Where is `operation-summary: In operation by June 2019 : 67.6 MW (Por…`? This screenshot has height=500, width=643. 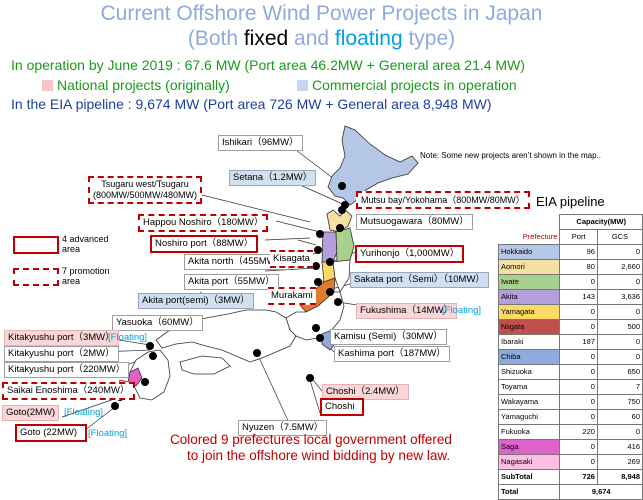 operation-summary: In operation by June 2019 : 67.6 MW (Por… is located at coordinates (268, 65).